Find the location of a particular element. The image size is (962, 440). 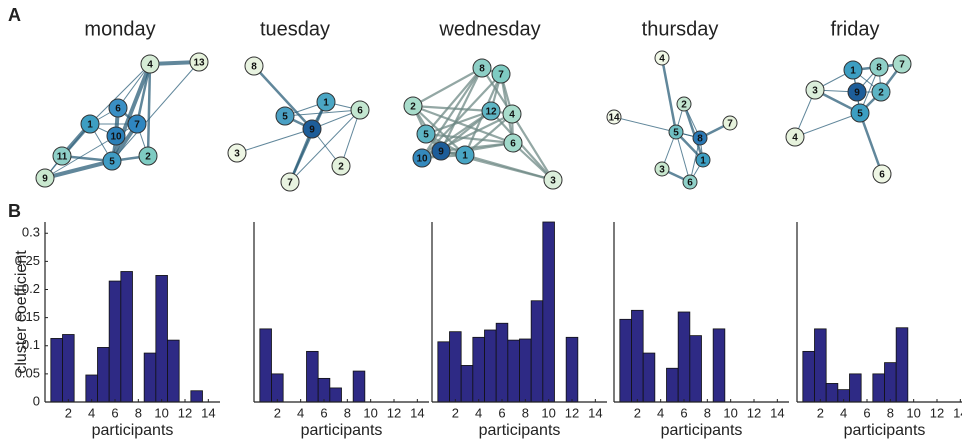

node-label: 5 is located at coordinates (112, 162).